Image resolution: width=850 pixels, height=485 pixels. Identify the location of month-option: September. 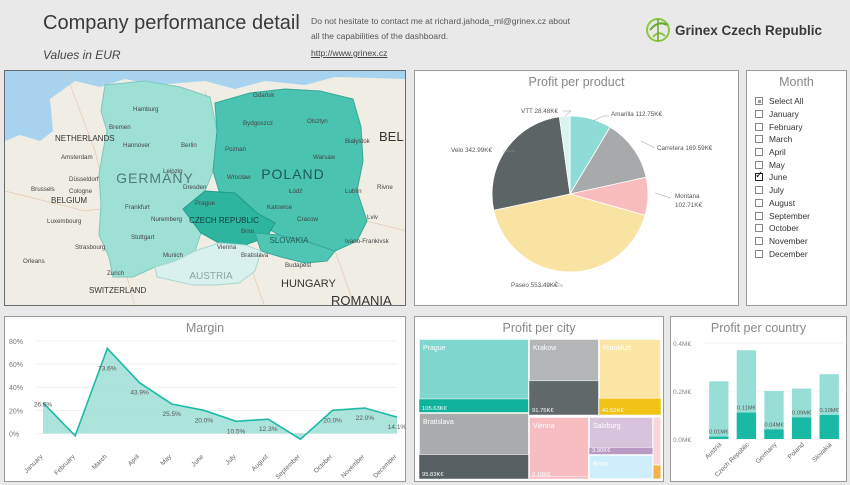
(782, 215).